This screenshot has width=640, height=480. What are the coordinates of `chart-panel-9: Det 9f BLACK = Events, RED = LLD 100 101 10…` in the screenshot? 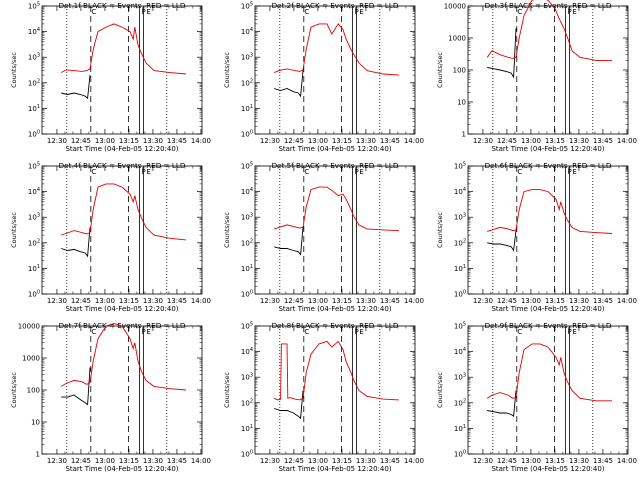 It's located at (536, 397).